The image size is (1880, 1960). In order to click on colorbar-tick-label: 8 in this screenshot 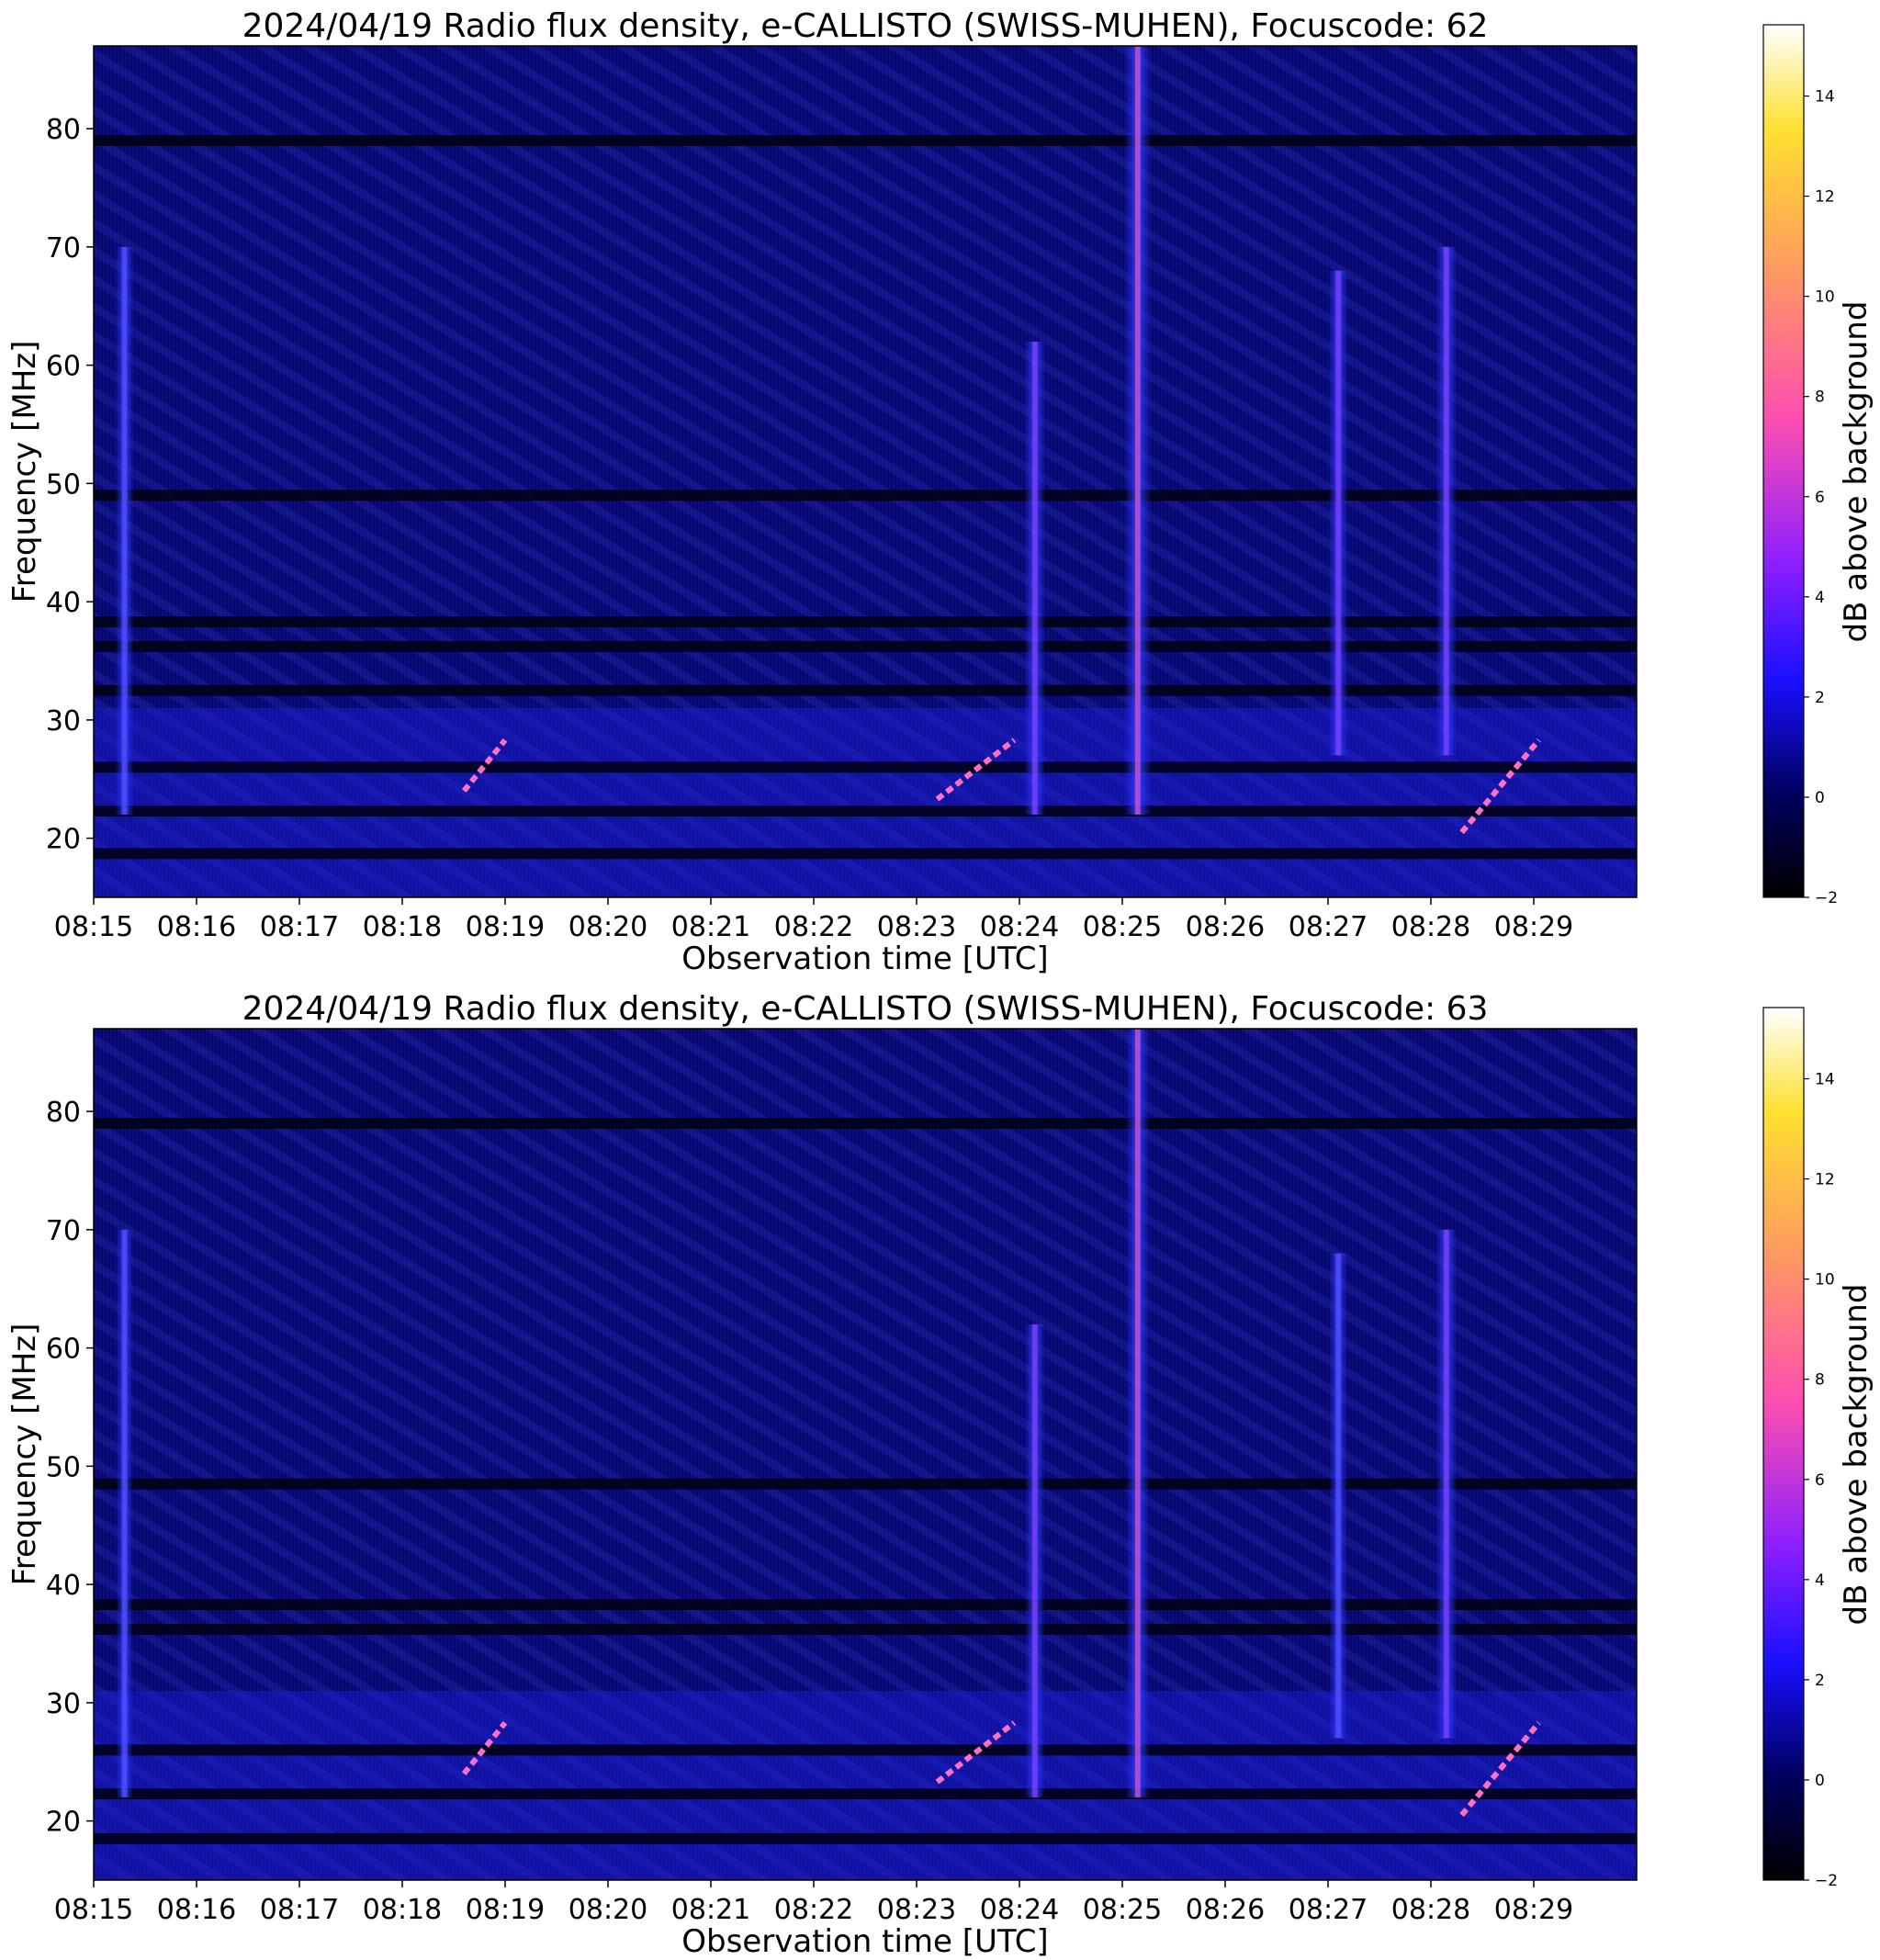, I will do `click(1820, 398)`.